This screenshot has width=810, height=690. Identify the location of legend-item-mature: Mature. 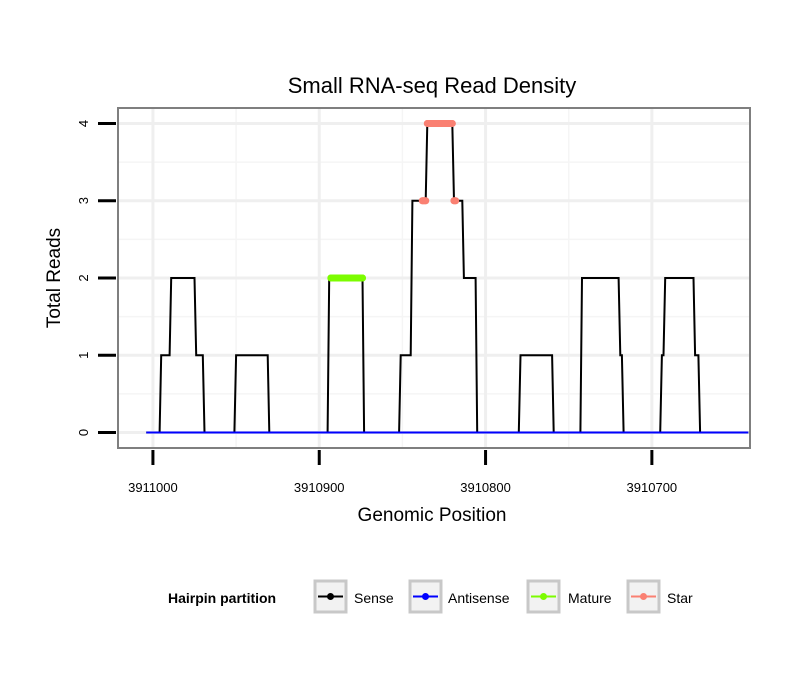
(569, 596).